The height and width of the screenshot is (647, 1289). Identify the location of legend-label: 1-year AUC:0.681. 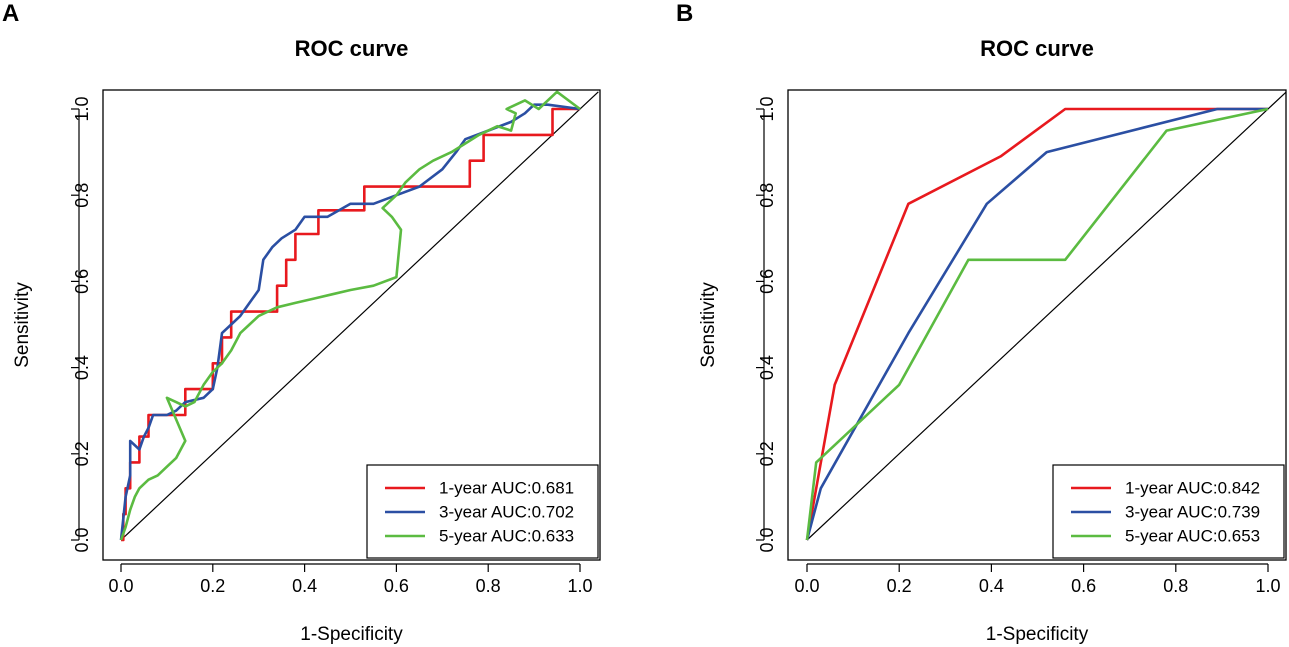
(506, 488).